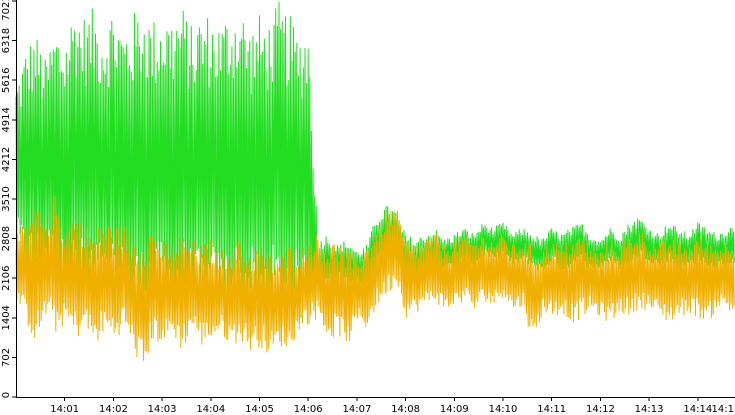 This screenshot has height=415, width=735. I want to click on x-tick-label: 14:08, so click(405, 409).